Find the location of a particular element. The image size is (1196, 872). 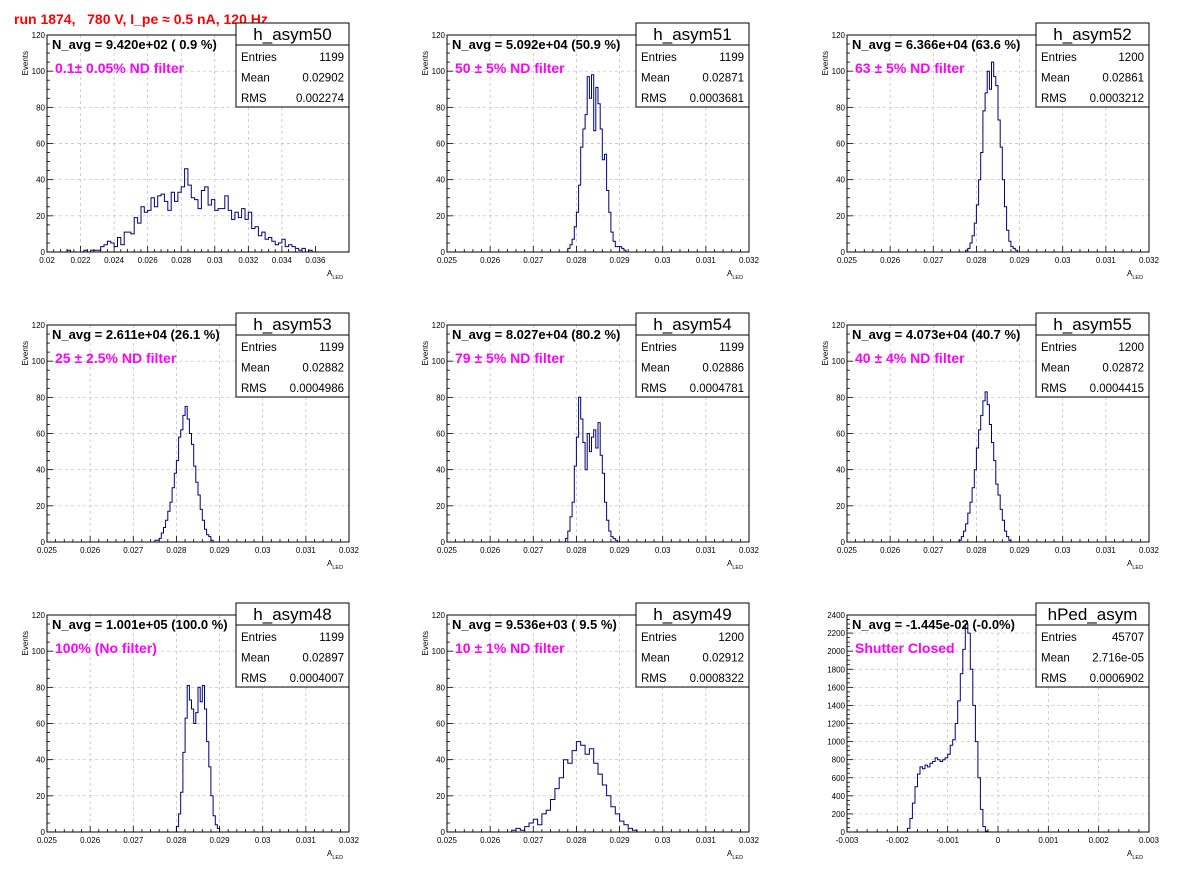

stats-row-value: 0.02897 is located at coordinates (323, 659).